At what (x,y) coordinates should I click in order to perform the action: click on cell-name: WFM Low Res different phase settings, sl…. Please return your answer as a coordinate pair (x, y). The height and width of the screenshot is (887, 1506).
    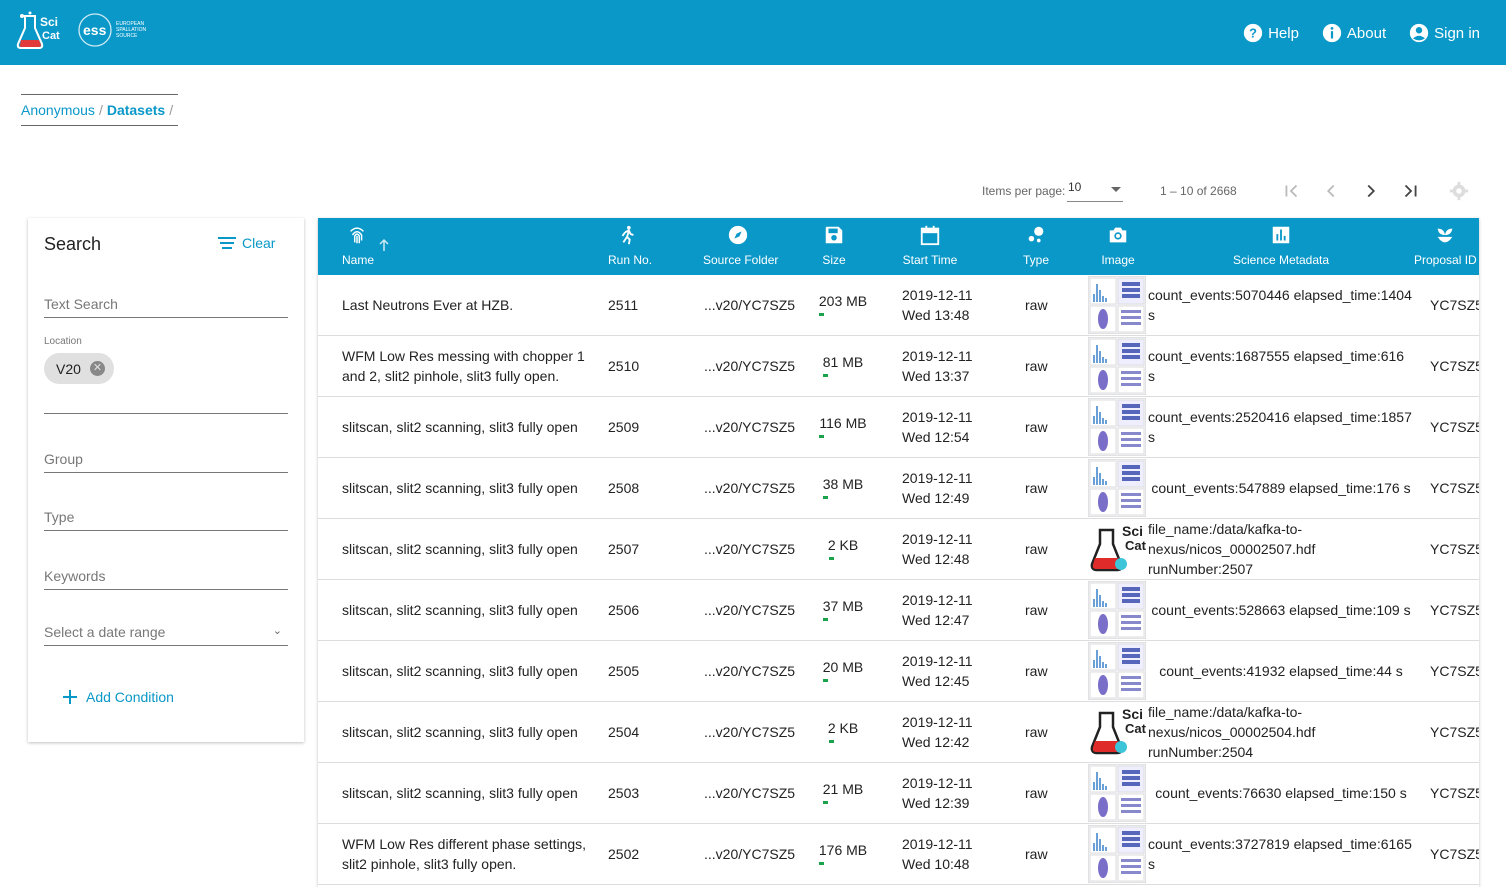
    Looking at the image, I should click on (464, 854).